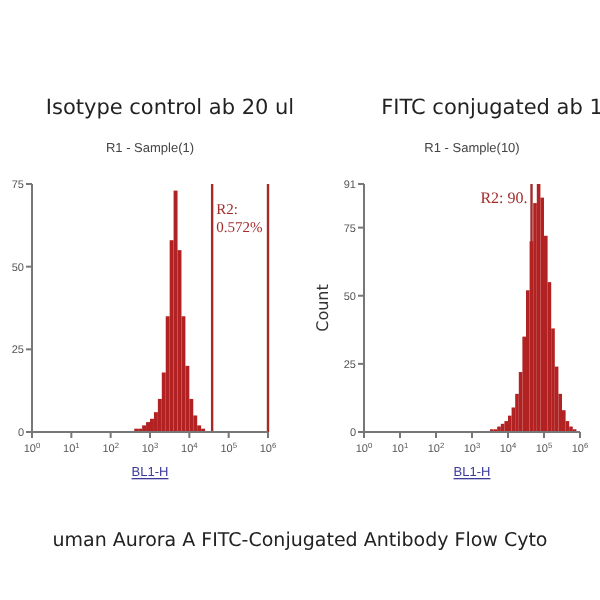 This screenshot has width=600, height=600. I want to click on chart-title: Isotype control ab 20 ul, so click(170, 108).